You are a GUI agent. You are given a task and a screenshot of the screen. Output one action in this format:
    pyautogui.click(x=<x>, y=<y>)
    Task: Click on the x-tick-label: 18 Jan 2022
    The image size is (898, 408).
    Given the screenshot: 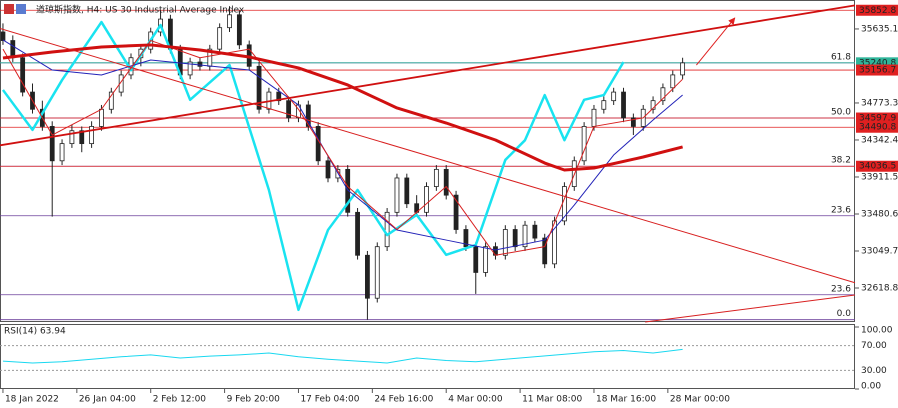 What is the action you would take?
    pyautogui.click(x=32, y=400)
    